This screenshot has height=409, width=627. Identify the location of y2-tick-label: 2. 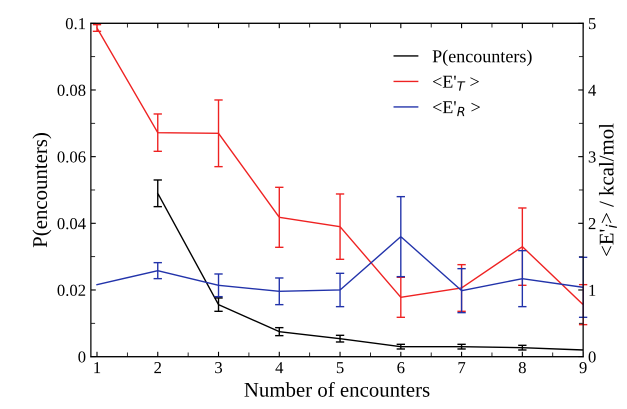
(592, 224).